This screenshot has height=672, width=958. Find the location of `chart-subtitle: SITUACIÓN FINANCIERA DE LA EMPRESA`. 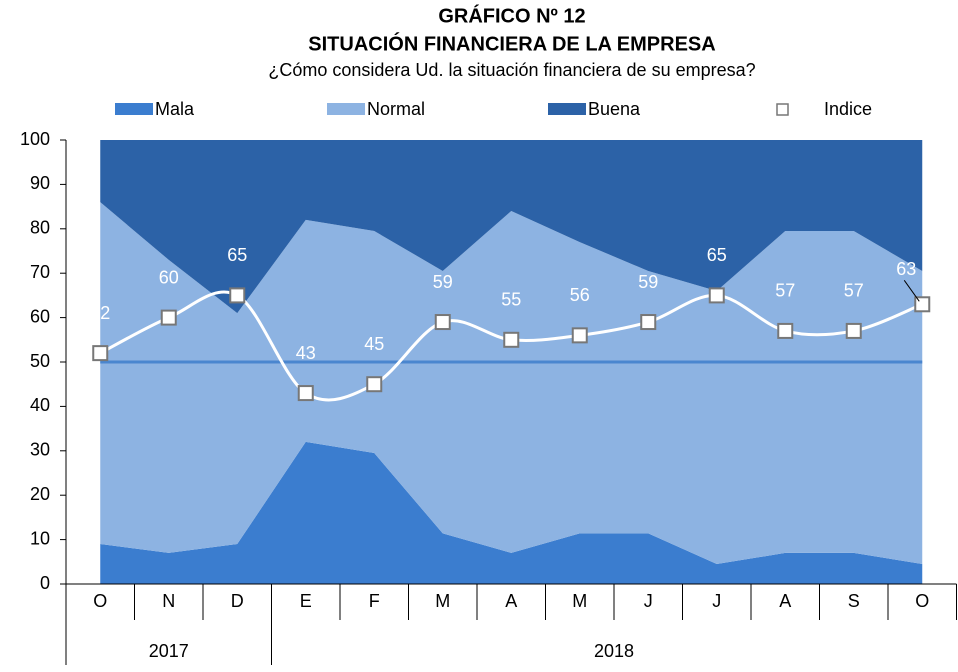

chart-subtitle: SITUACIÓN FINANCIERA DE LA EMPRESA is located at coordinates (511, 43).